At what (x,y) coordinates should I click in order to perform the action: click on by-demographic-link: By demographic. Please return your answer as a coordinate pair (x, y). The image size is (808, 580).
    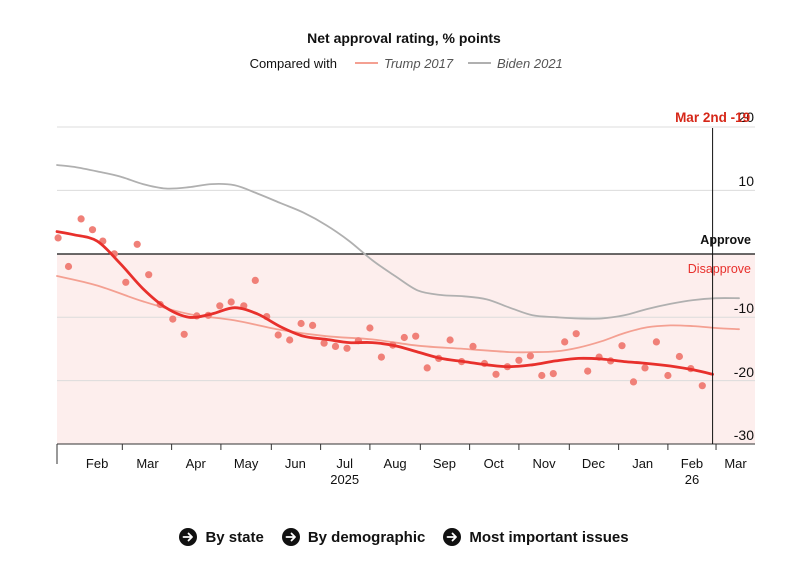
    Looking at the image, I should click on (353, 537).